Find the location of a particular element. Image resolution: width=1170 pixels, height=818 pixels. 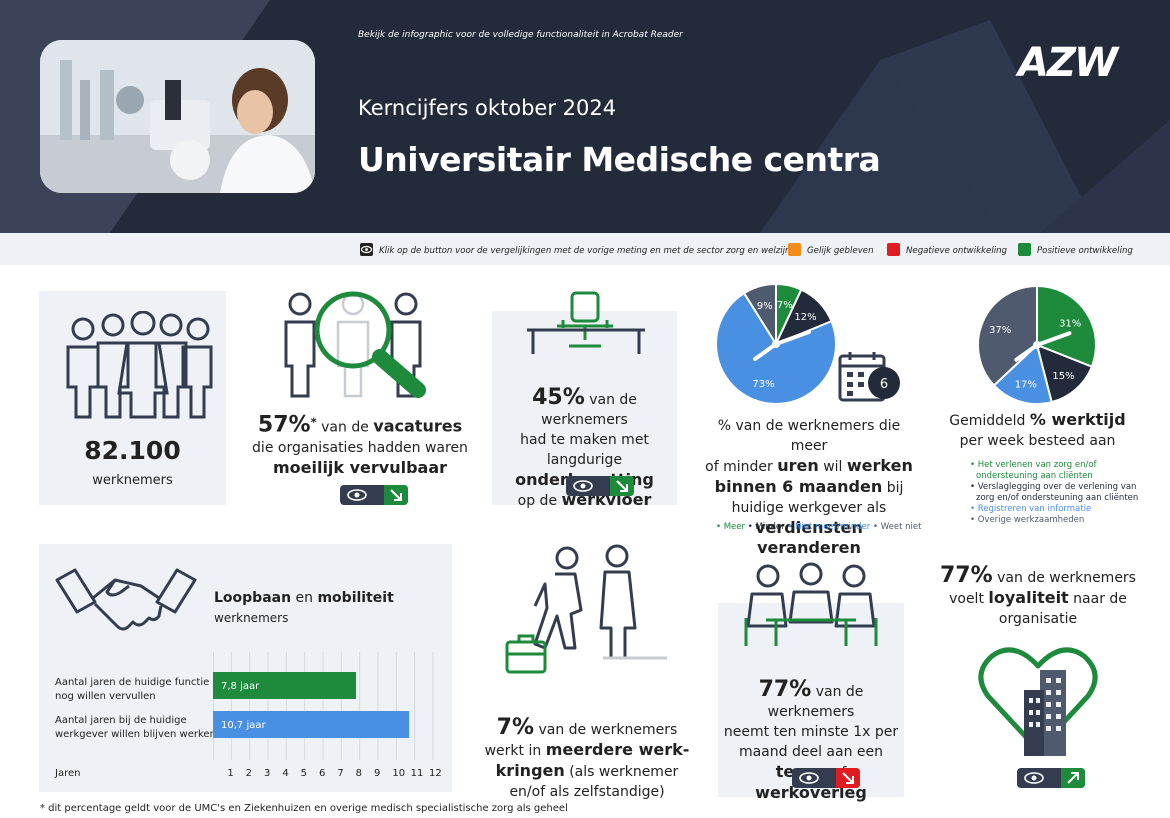

pie-value-label: 15% is located at coordinates (1063, 376).